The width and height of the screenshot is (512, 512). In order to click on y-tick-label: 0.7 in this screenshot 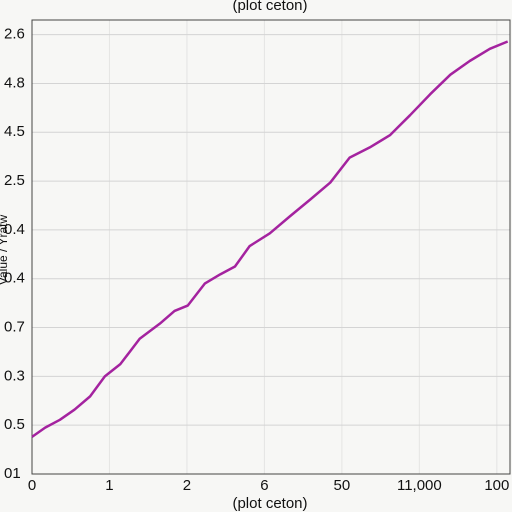, I will do `click(14, 327)`.